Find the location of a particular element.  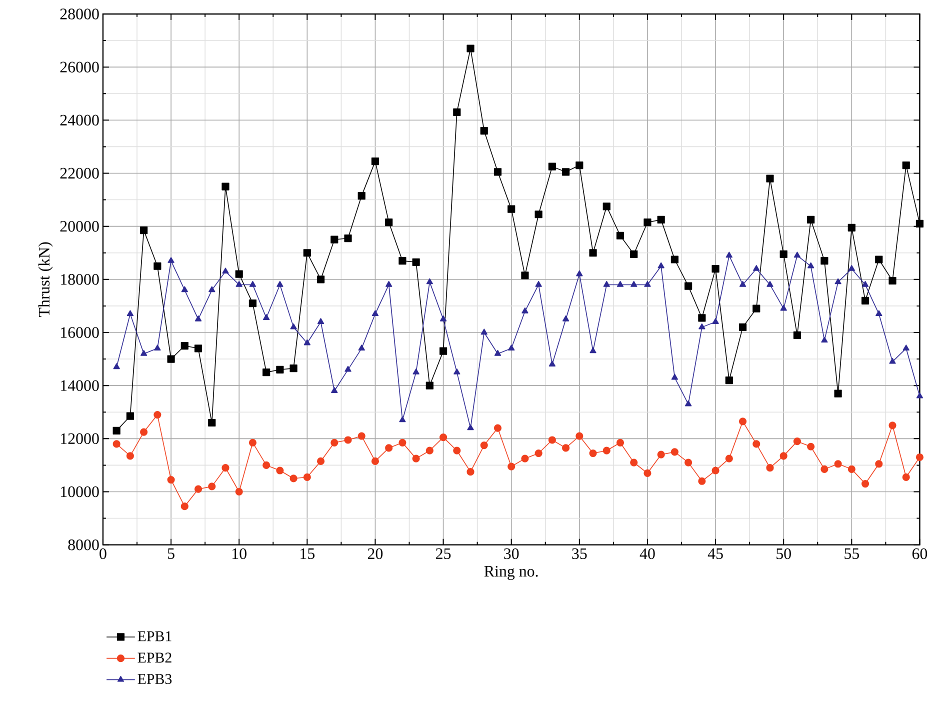

x-tick-label: 10 is located at coordinates (239, 554).